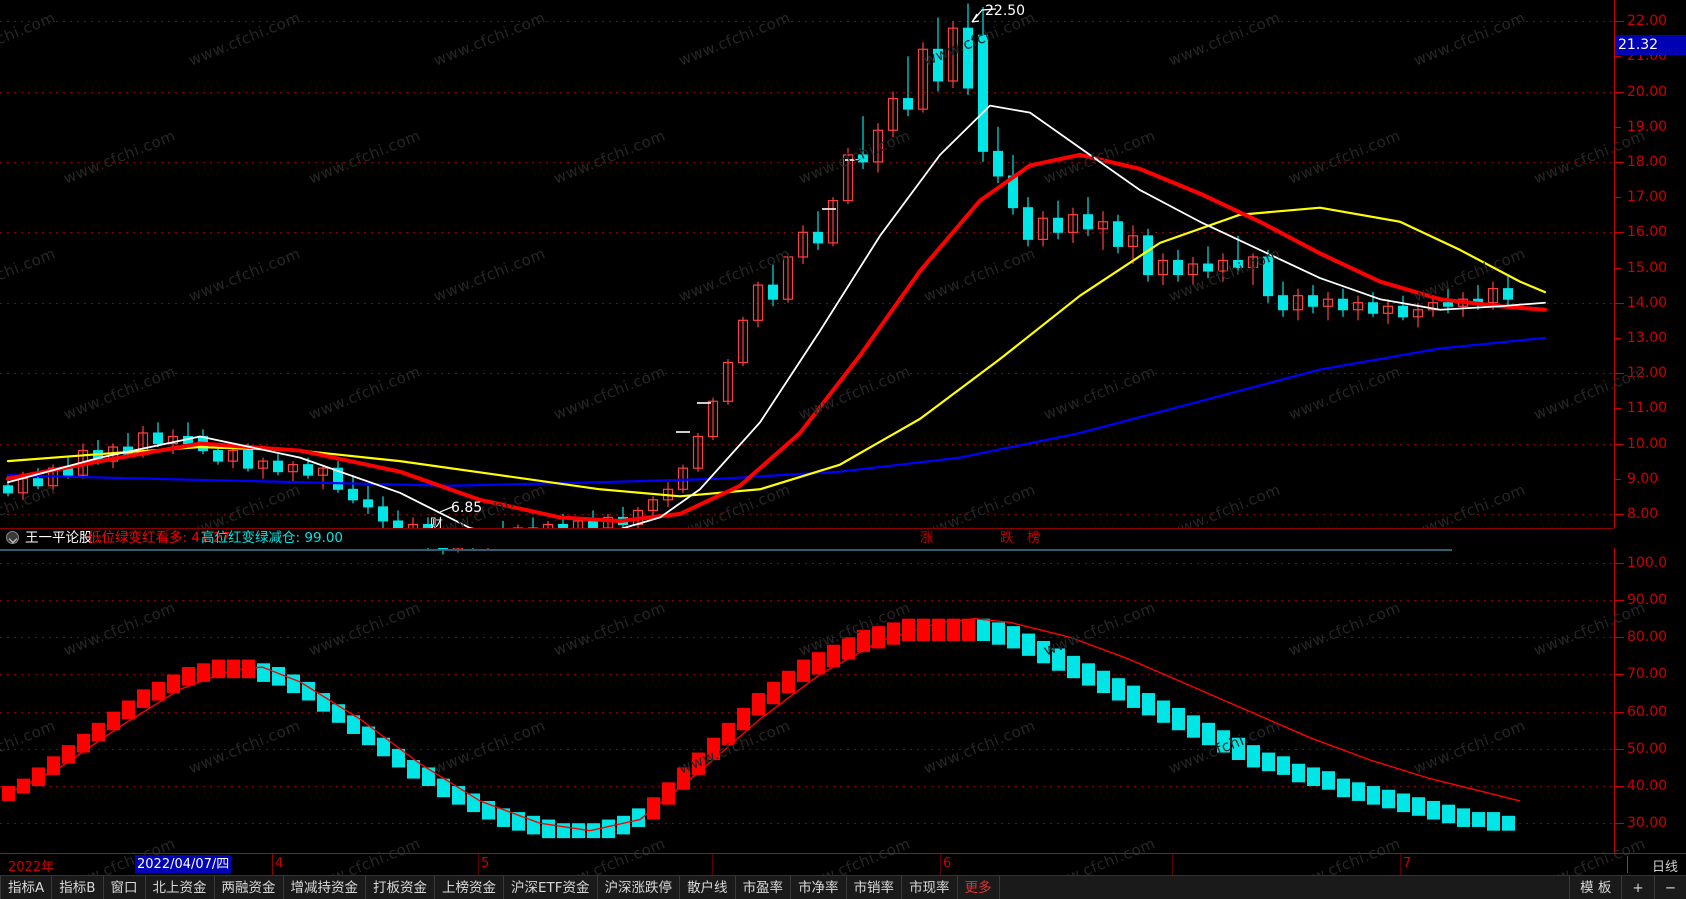  I want to click on indicator-expand-toggle, so click(12, 538).